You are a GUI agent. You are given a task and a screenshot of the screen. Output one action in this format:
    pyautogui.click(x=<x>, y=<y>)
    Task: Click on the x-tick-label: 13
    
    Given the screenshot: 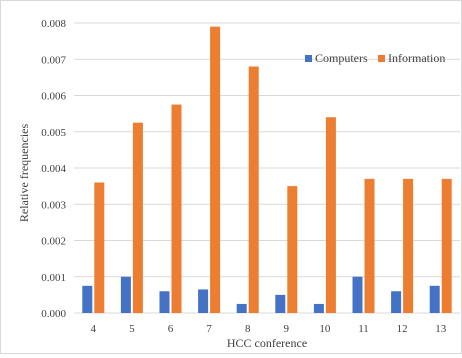 What is the action you would take?
    pyautogui.click(x=441, y=329)
    